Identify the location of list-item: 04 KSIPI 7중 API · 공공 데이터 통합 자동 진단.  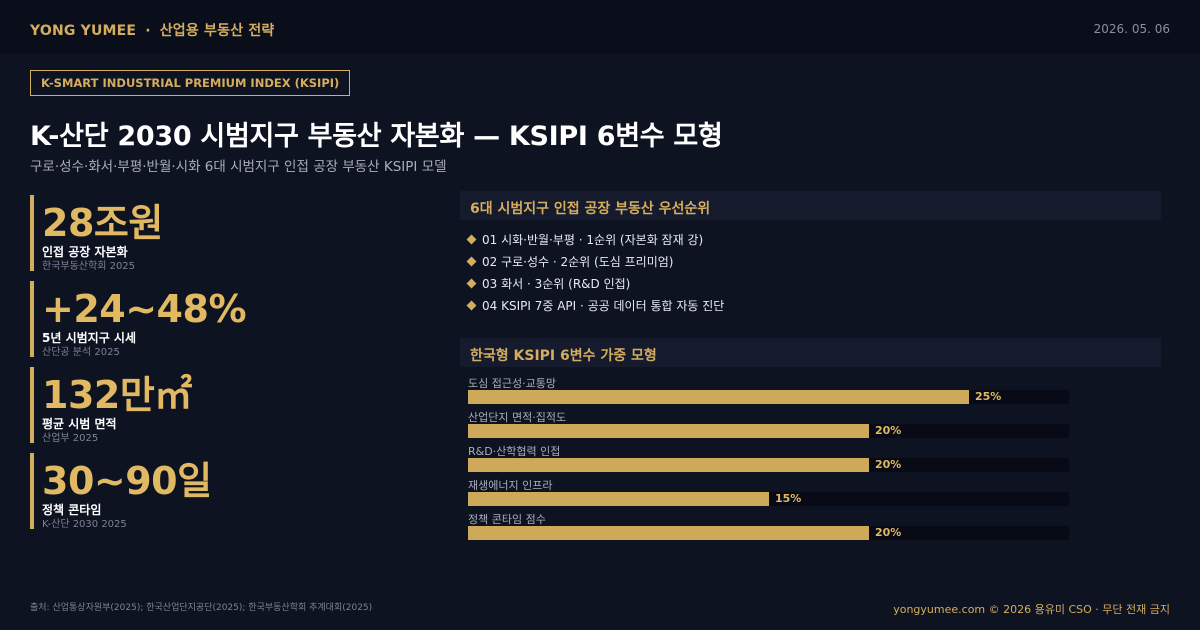
(812, 307).